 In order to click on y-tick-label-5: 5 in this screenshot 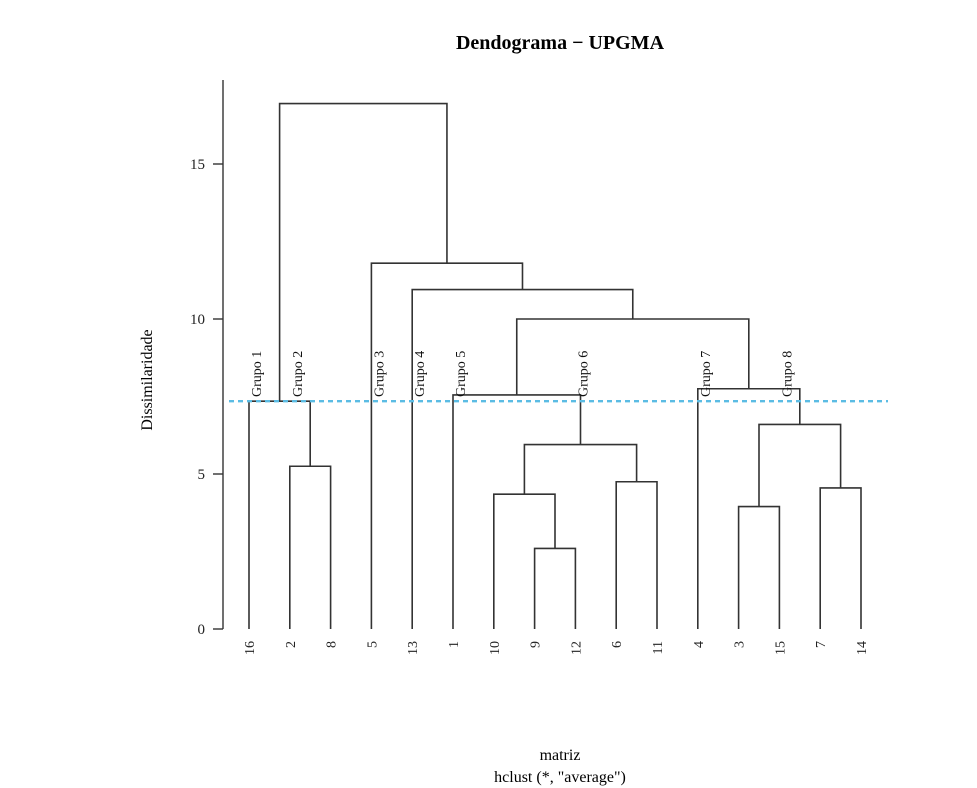, I will do `click(202, 475)`.